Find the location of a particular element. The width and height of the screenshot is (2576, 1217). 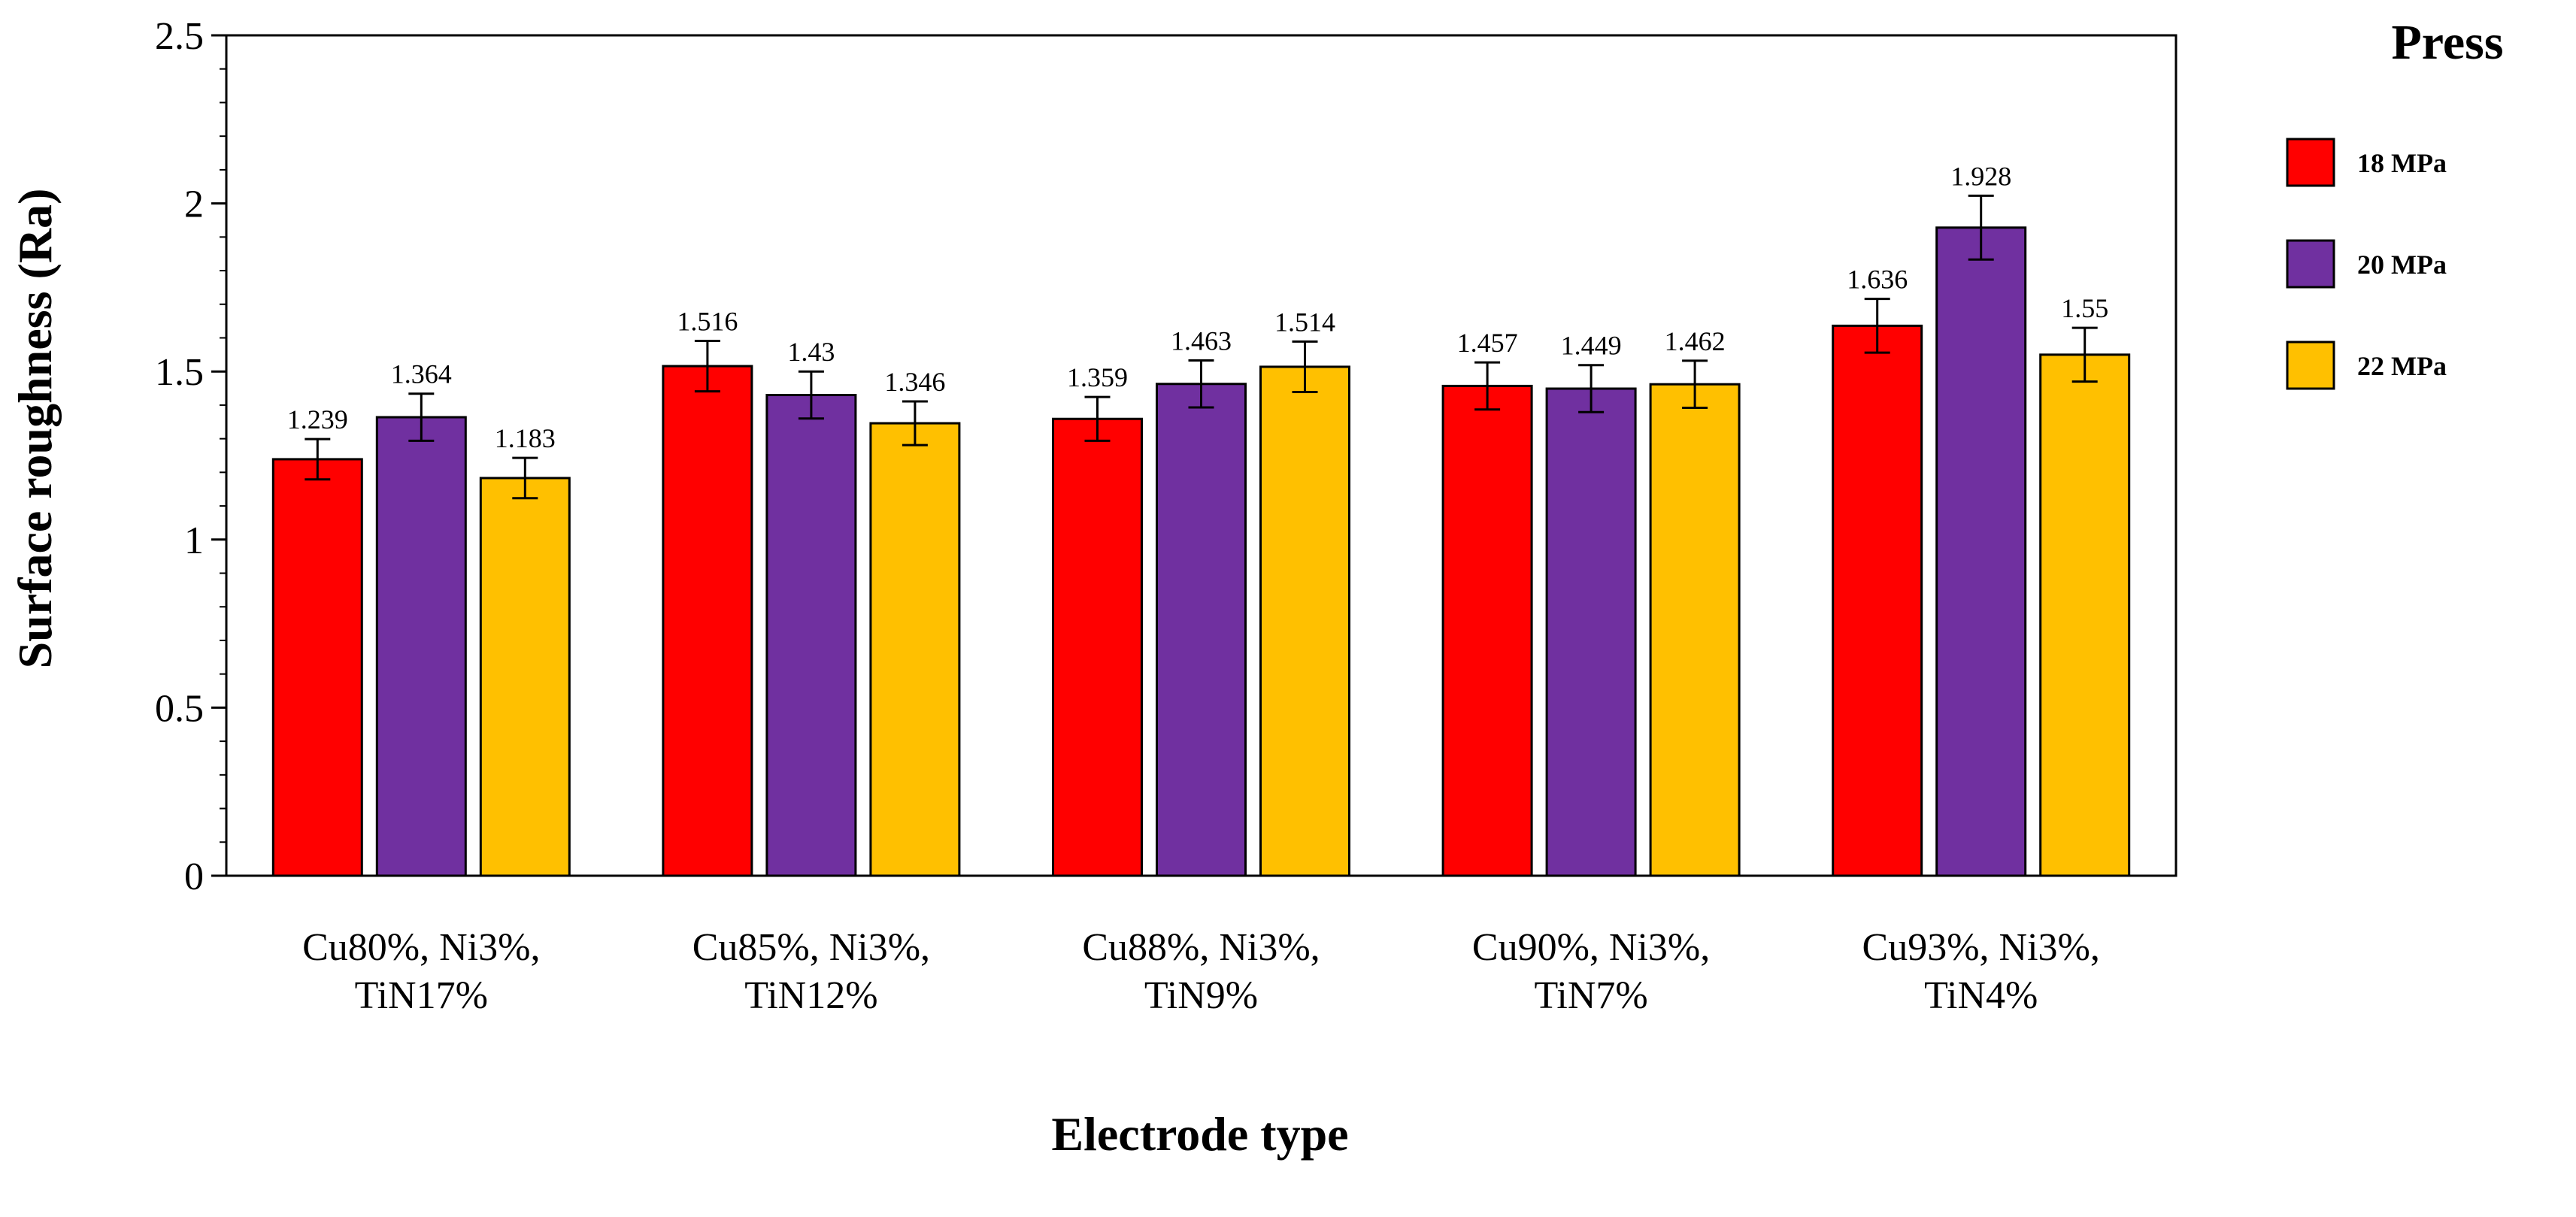

legend: 18 MPa 20 MPa 22 MPa is located at coordinates (2366, 264).